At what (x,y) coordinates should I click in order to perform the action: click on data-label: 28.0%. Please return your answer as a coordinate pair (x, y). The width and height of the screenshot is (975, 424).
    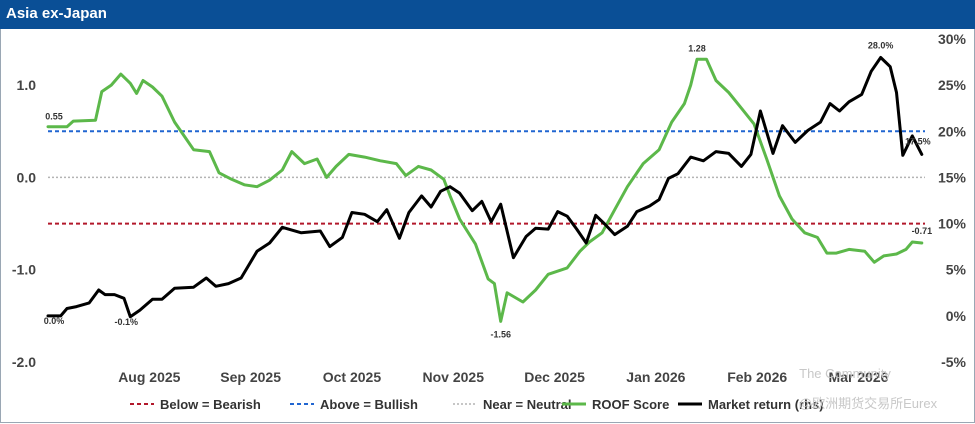
    Looking at the image, I should click on (881, 45).